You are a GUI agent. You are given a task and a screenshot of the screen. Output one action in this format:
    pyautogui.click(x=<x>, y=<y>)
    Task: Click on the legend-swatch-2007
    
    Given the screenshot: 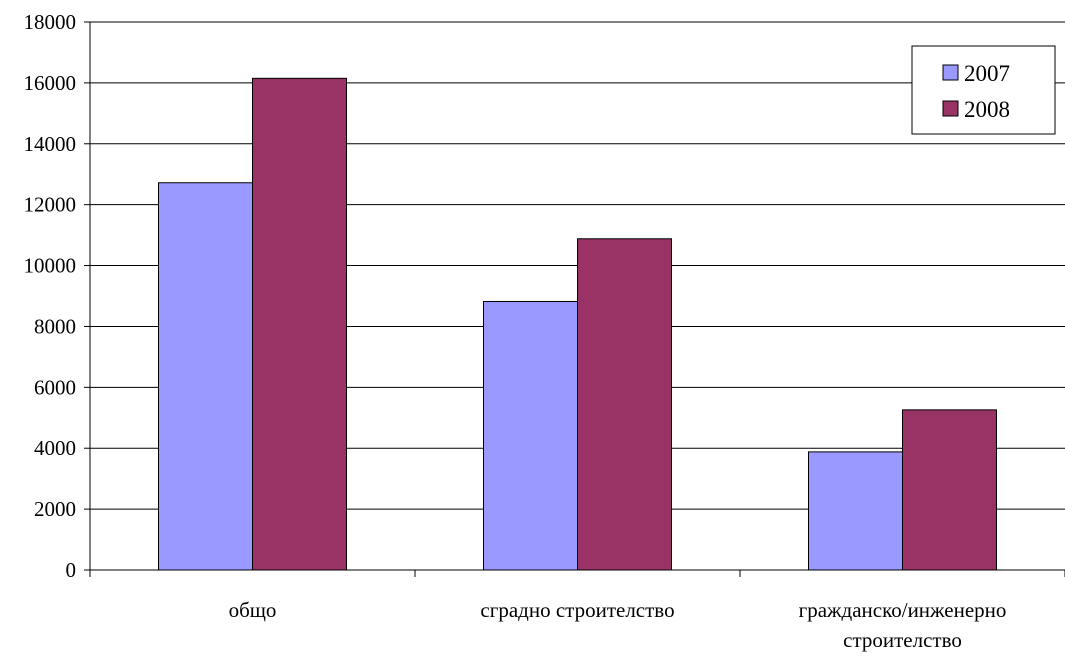 What is the action you would take?
    pyautogui.click(x=950, y=72)
    